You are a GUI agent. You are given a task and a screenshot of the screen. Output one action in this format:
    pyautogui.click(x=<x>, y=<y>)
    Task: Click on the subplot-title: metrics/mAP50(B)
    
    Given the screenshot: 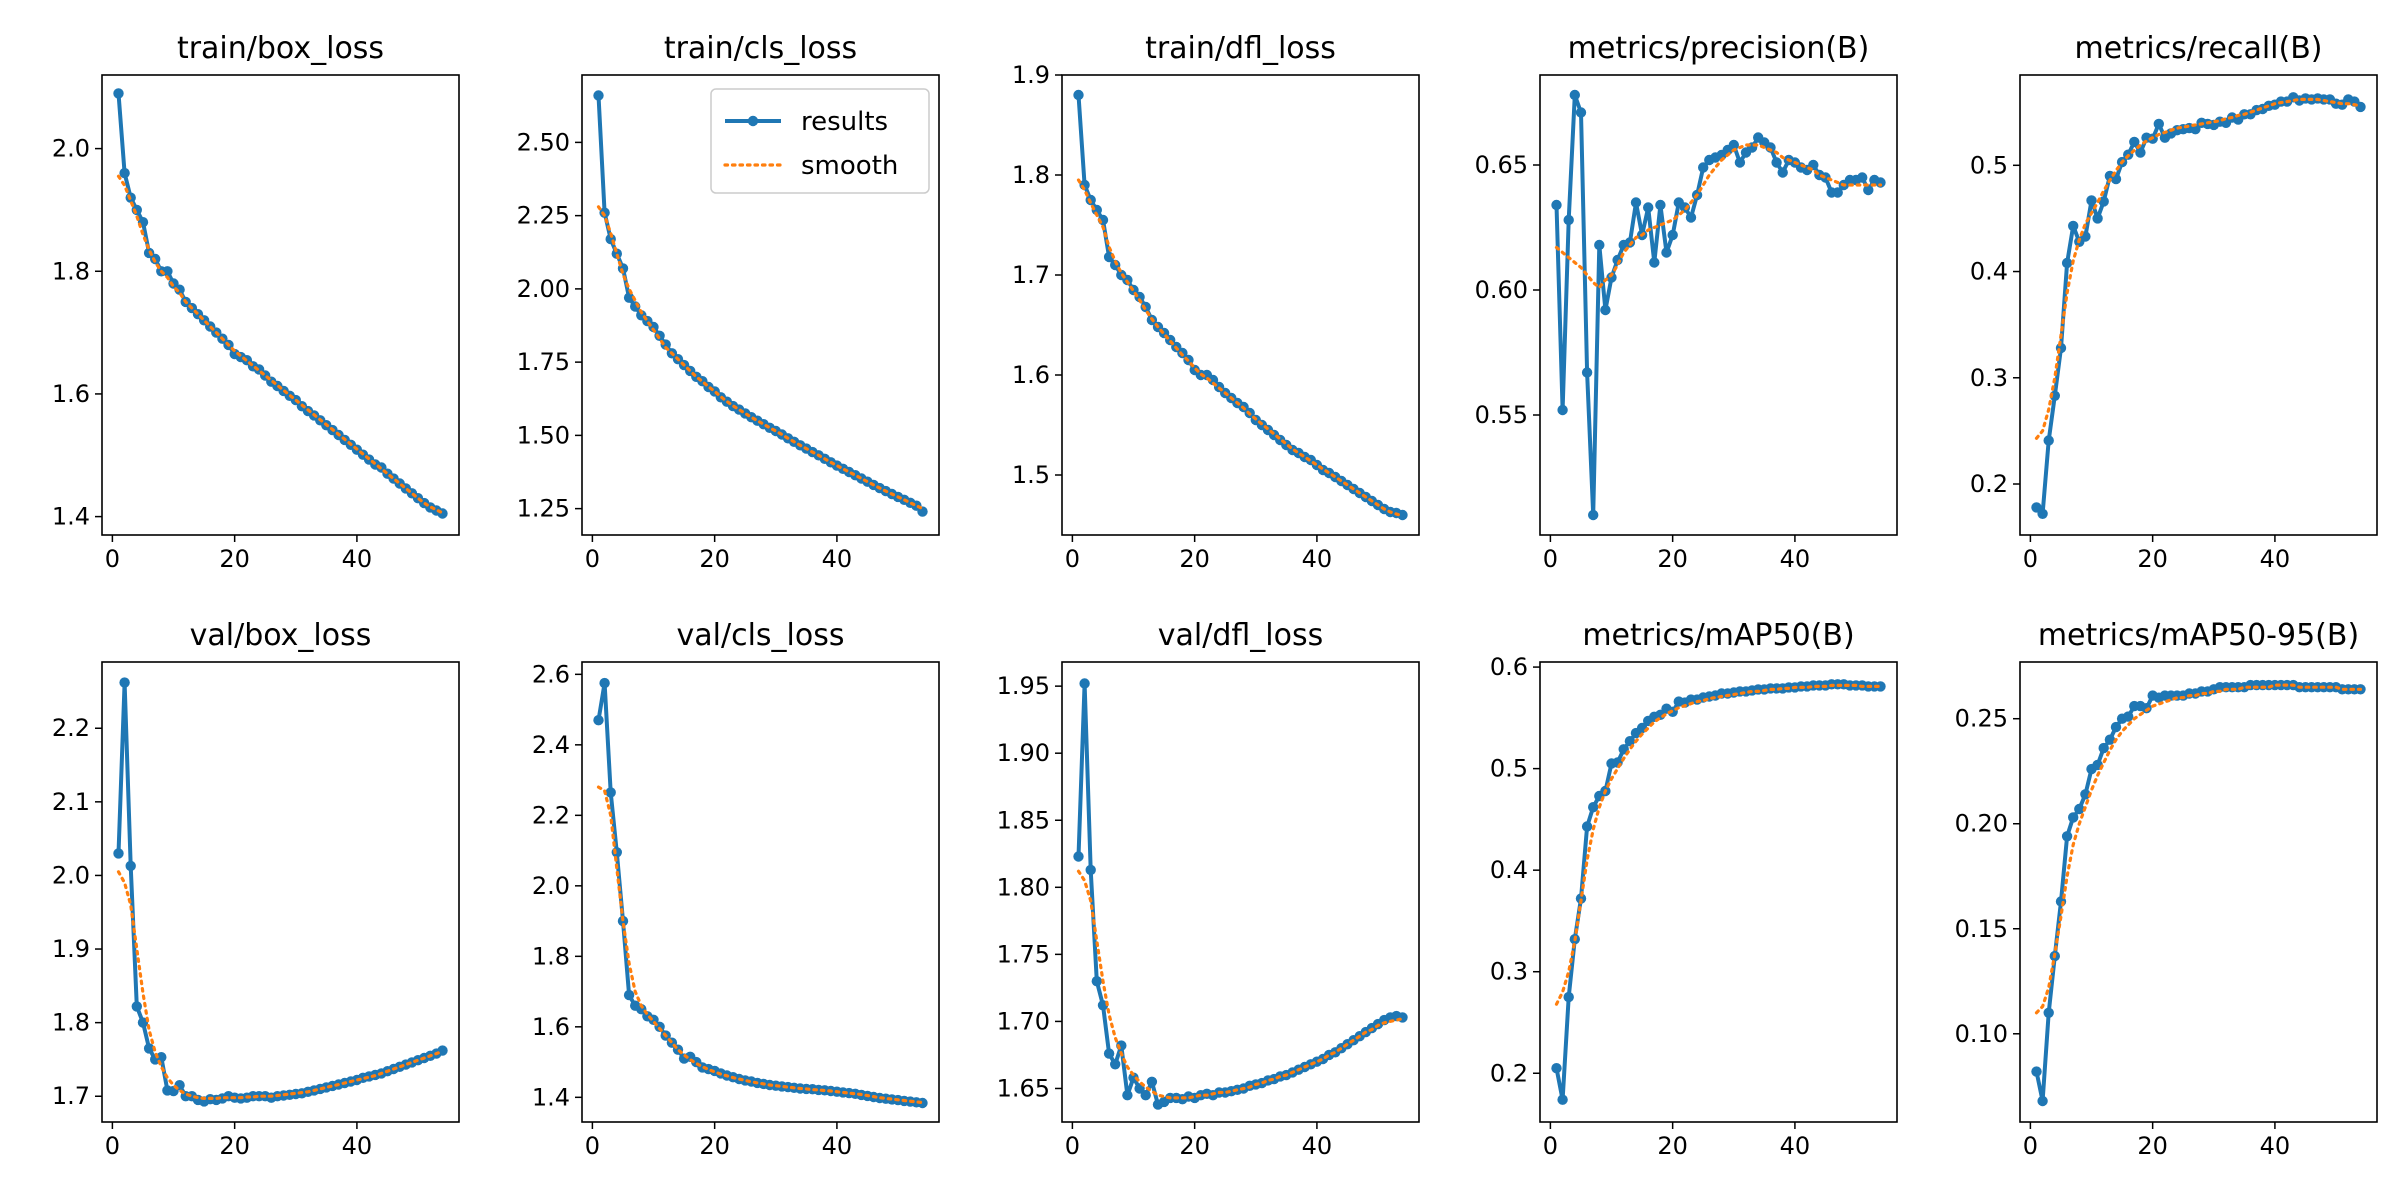 What is the action you would take?
    pyautogui.click(x=1718, y=635)
    